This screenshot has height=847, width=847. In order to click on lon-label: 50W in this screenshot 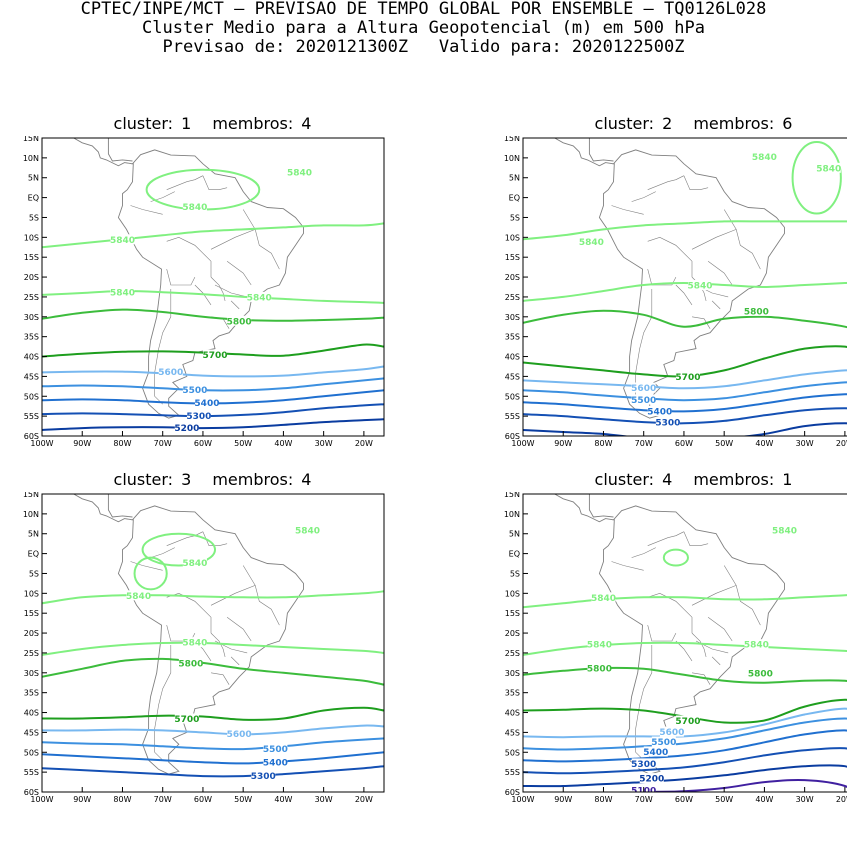, I will do `click(243, 443)`.